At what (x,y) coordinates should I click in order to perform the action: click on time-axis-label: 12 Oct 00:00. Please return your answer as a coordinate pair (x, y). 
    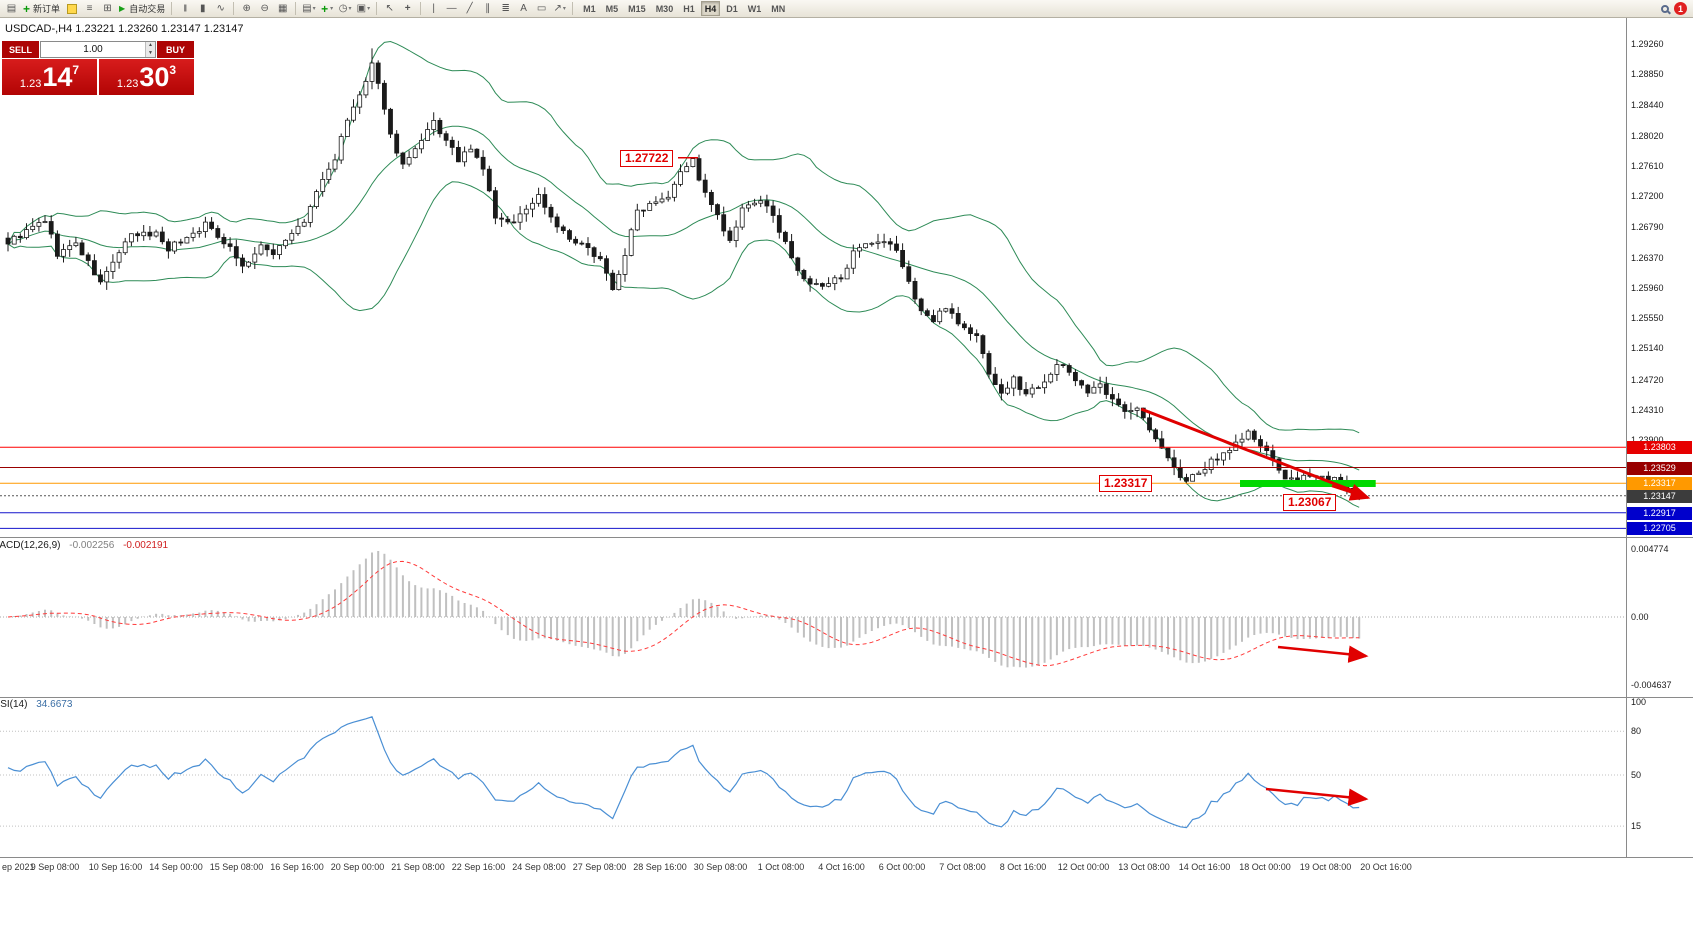
    Looking at the image, I should click on (1083, 867).